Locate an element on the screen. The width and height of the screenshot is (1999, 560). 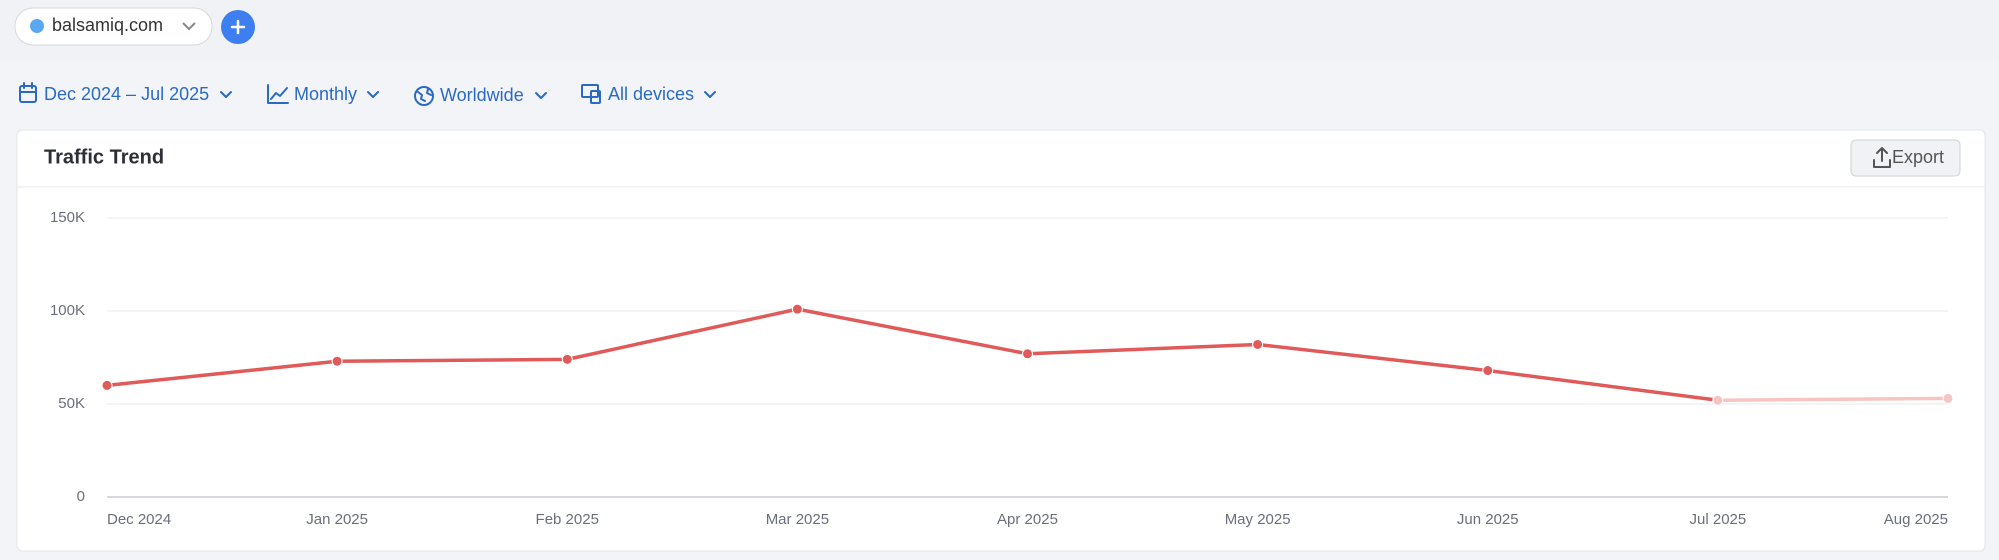
x-tick-label: Feb 2025 is located at coordinates (567, 519).